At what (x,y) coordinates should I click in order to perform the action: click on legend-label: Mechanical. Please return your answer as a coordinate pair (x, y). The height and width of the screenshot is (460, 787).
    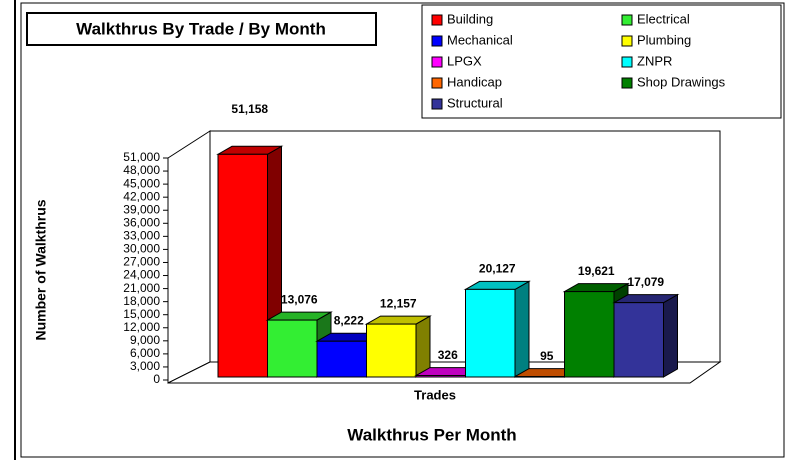
    Looking at the image, I should click on (480, 39).